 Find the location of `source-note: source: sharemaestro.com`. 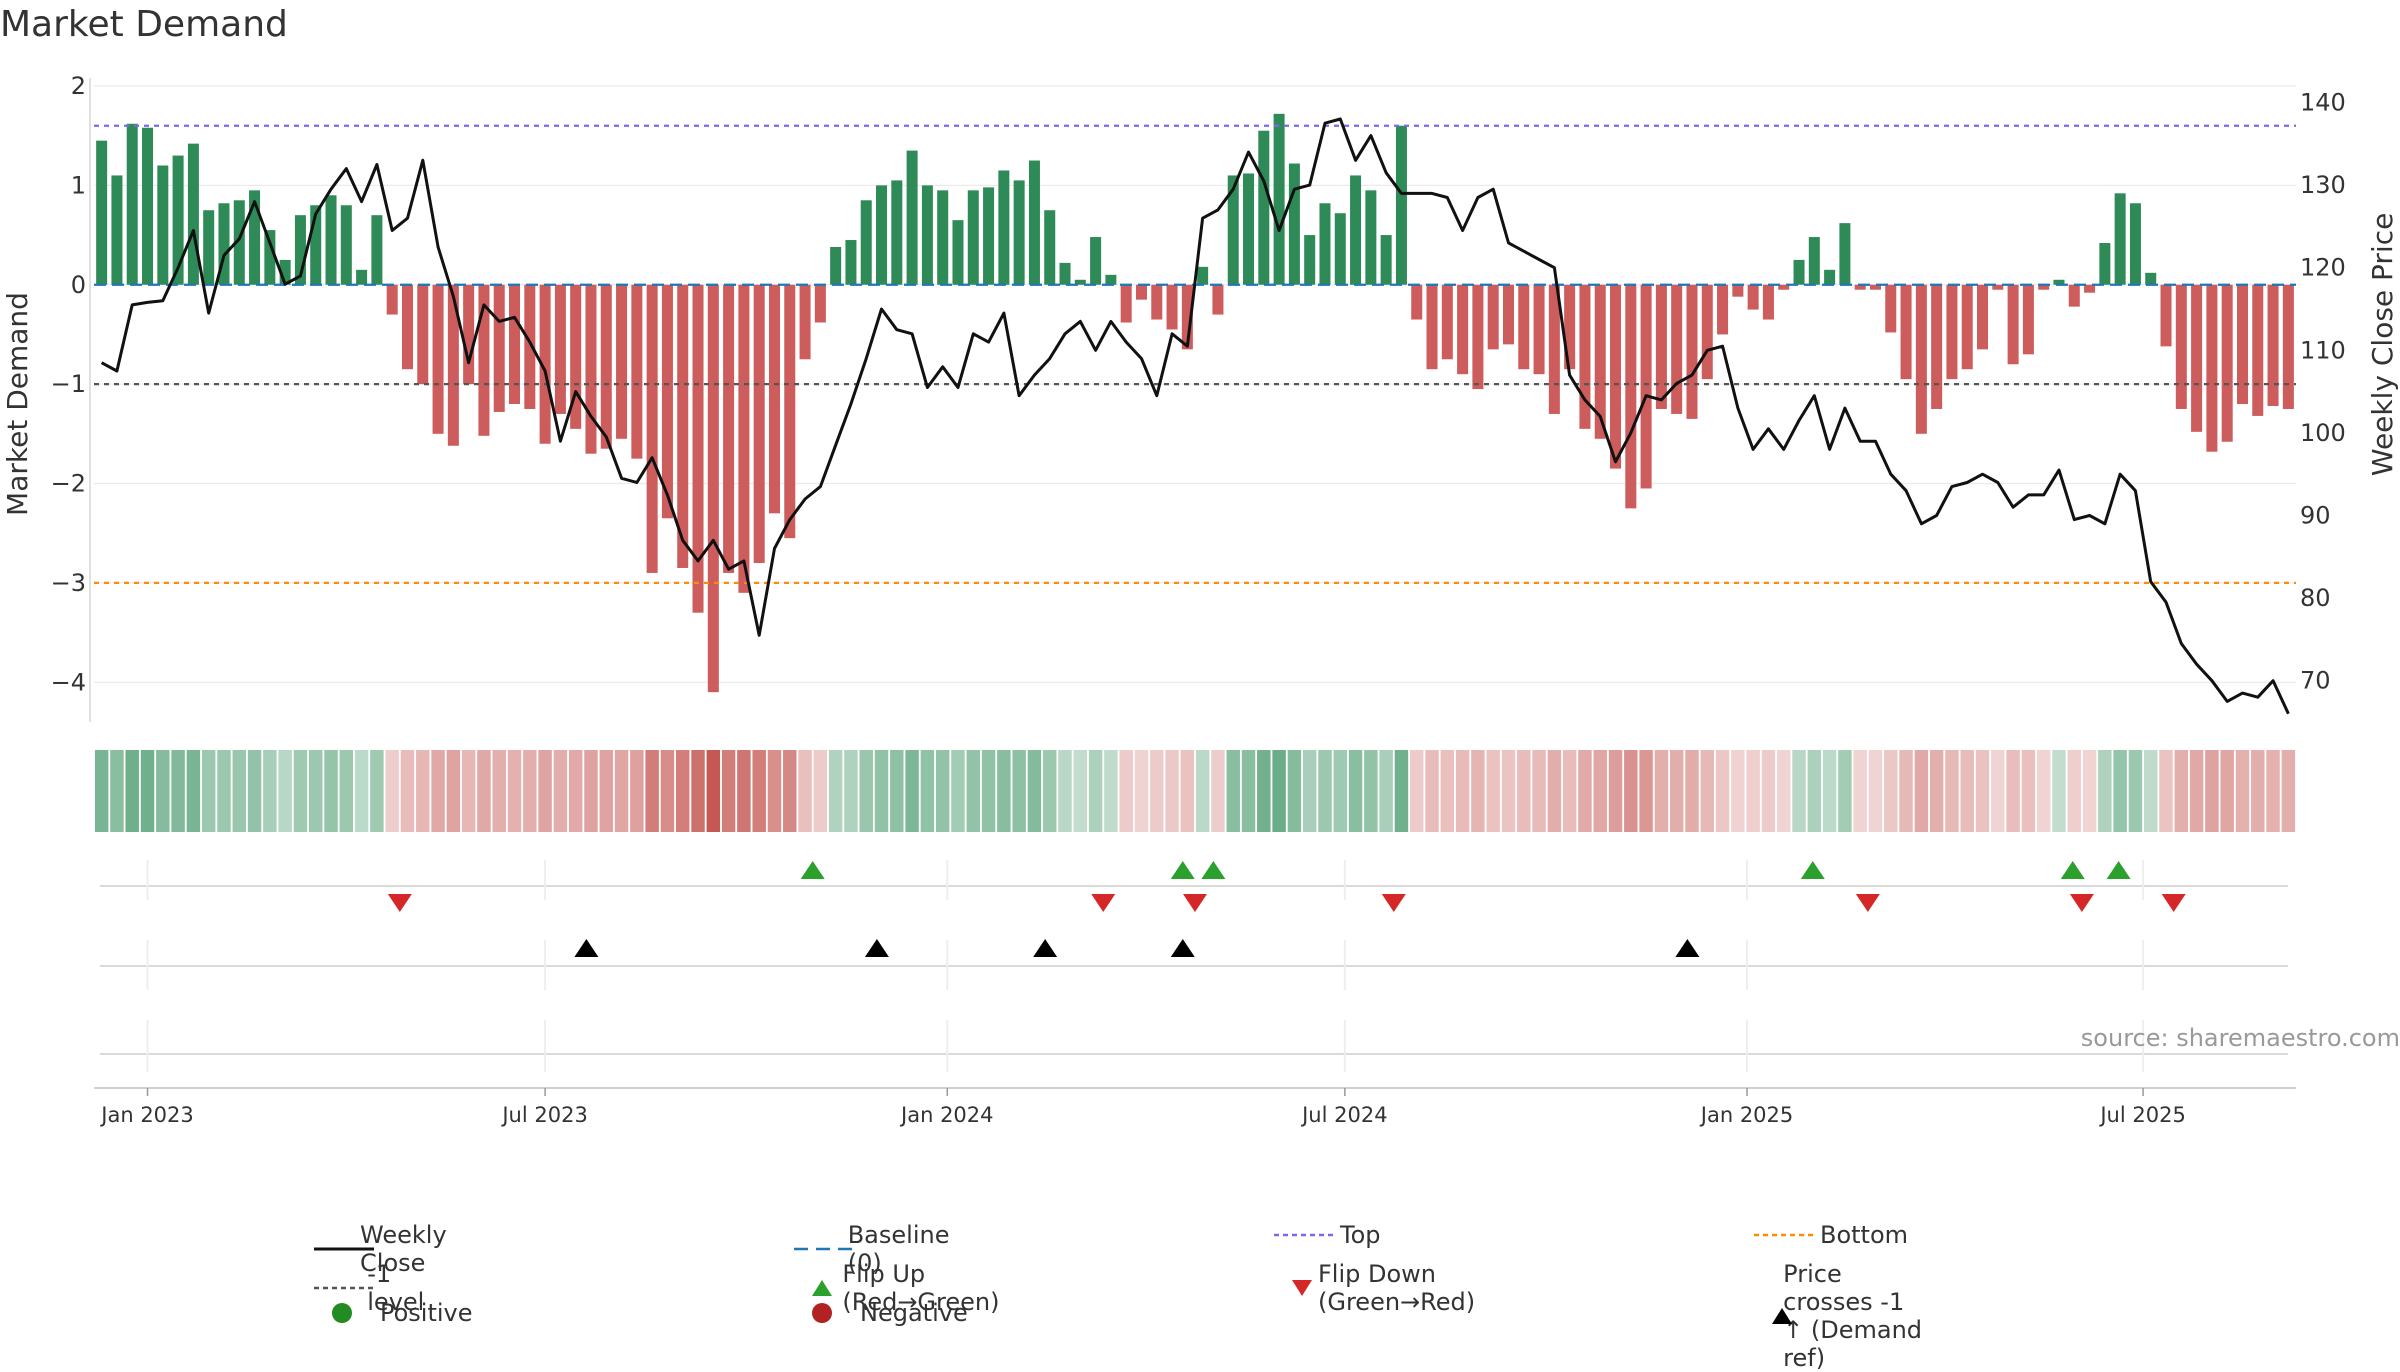

source-note: source: sharemaestro.com is located at coordinates (2240, 1038).